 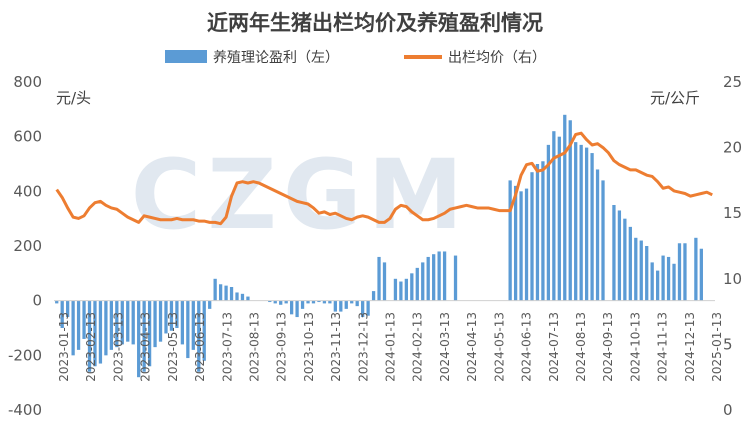 What do you see at coordinates (728, 410) in the screenshot?
I see `right-tick-label: 0` at bounding box center [728, 410].